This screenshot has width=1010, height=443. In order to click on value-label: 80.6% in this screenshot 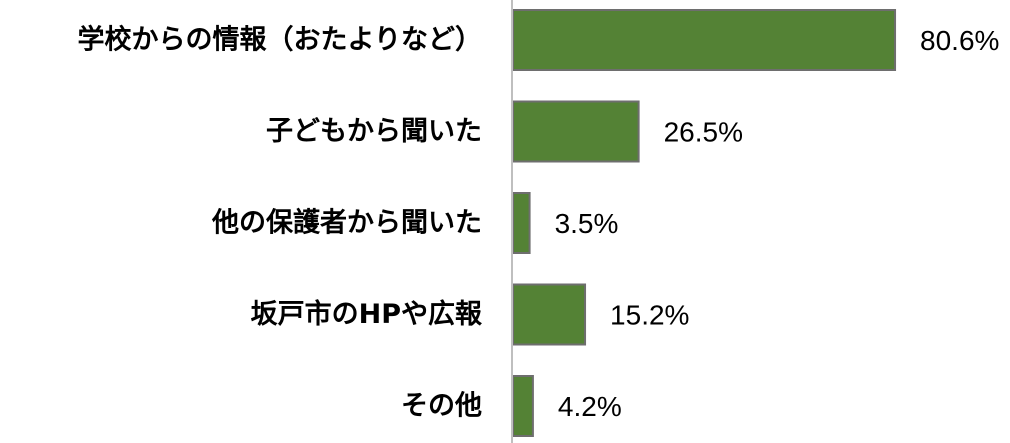, I will do `click(959, 40)`.